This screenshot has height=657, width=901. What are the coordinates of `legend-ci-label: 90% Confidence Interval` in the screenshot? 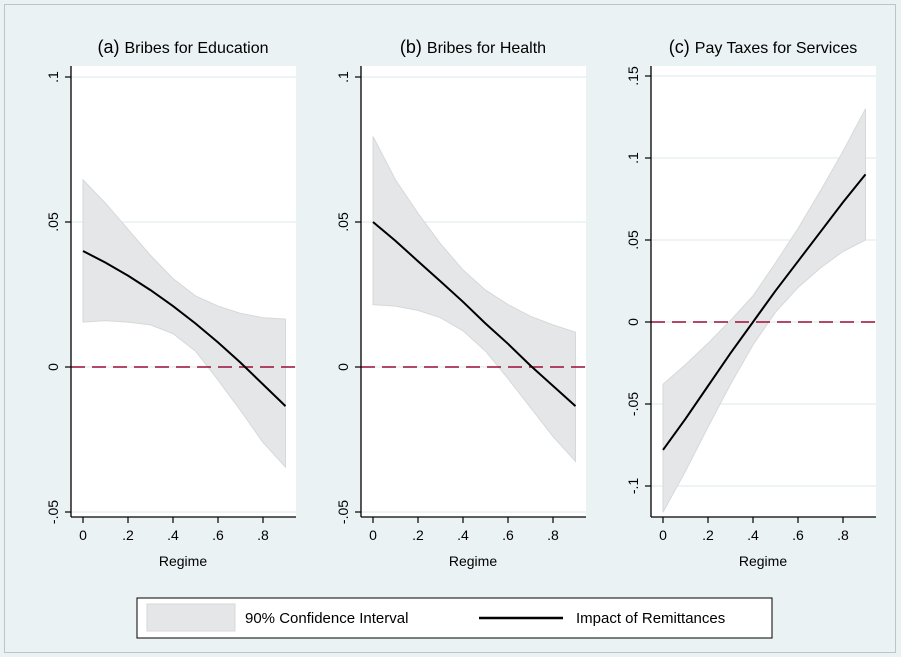 It's located at (326, 618).